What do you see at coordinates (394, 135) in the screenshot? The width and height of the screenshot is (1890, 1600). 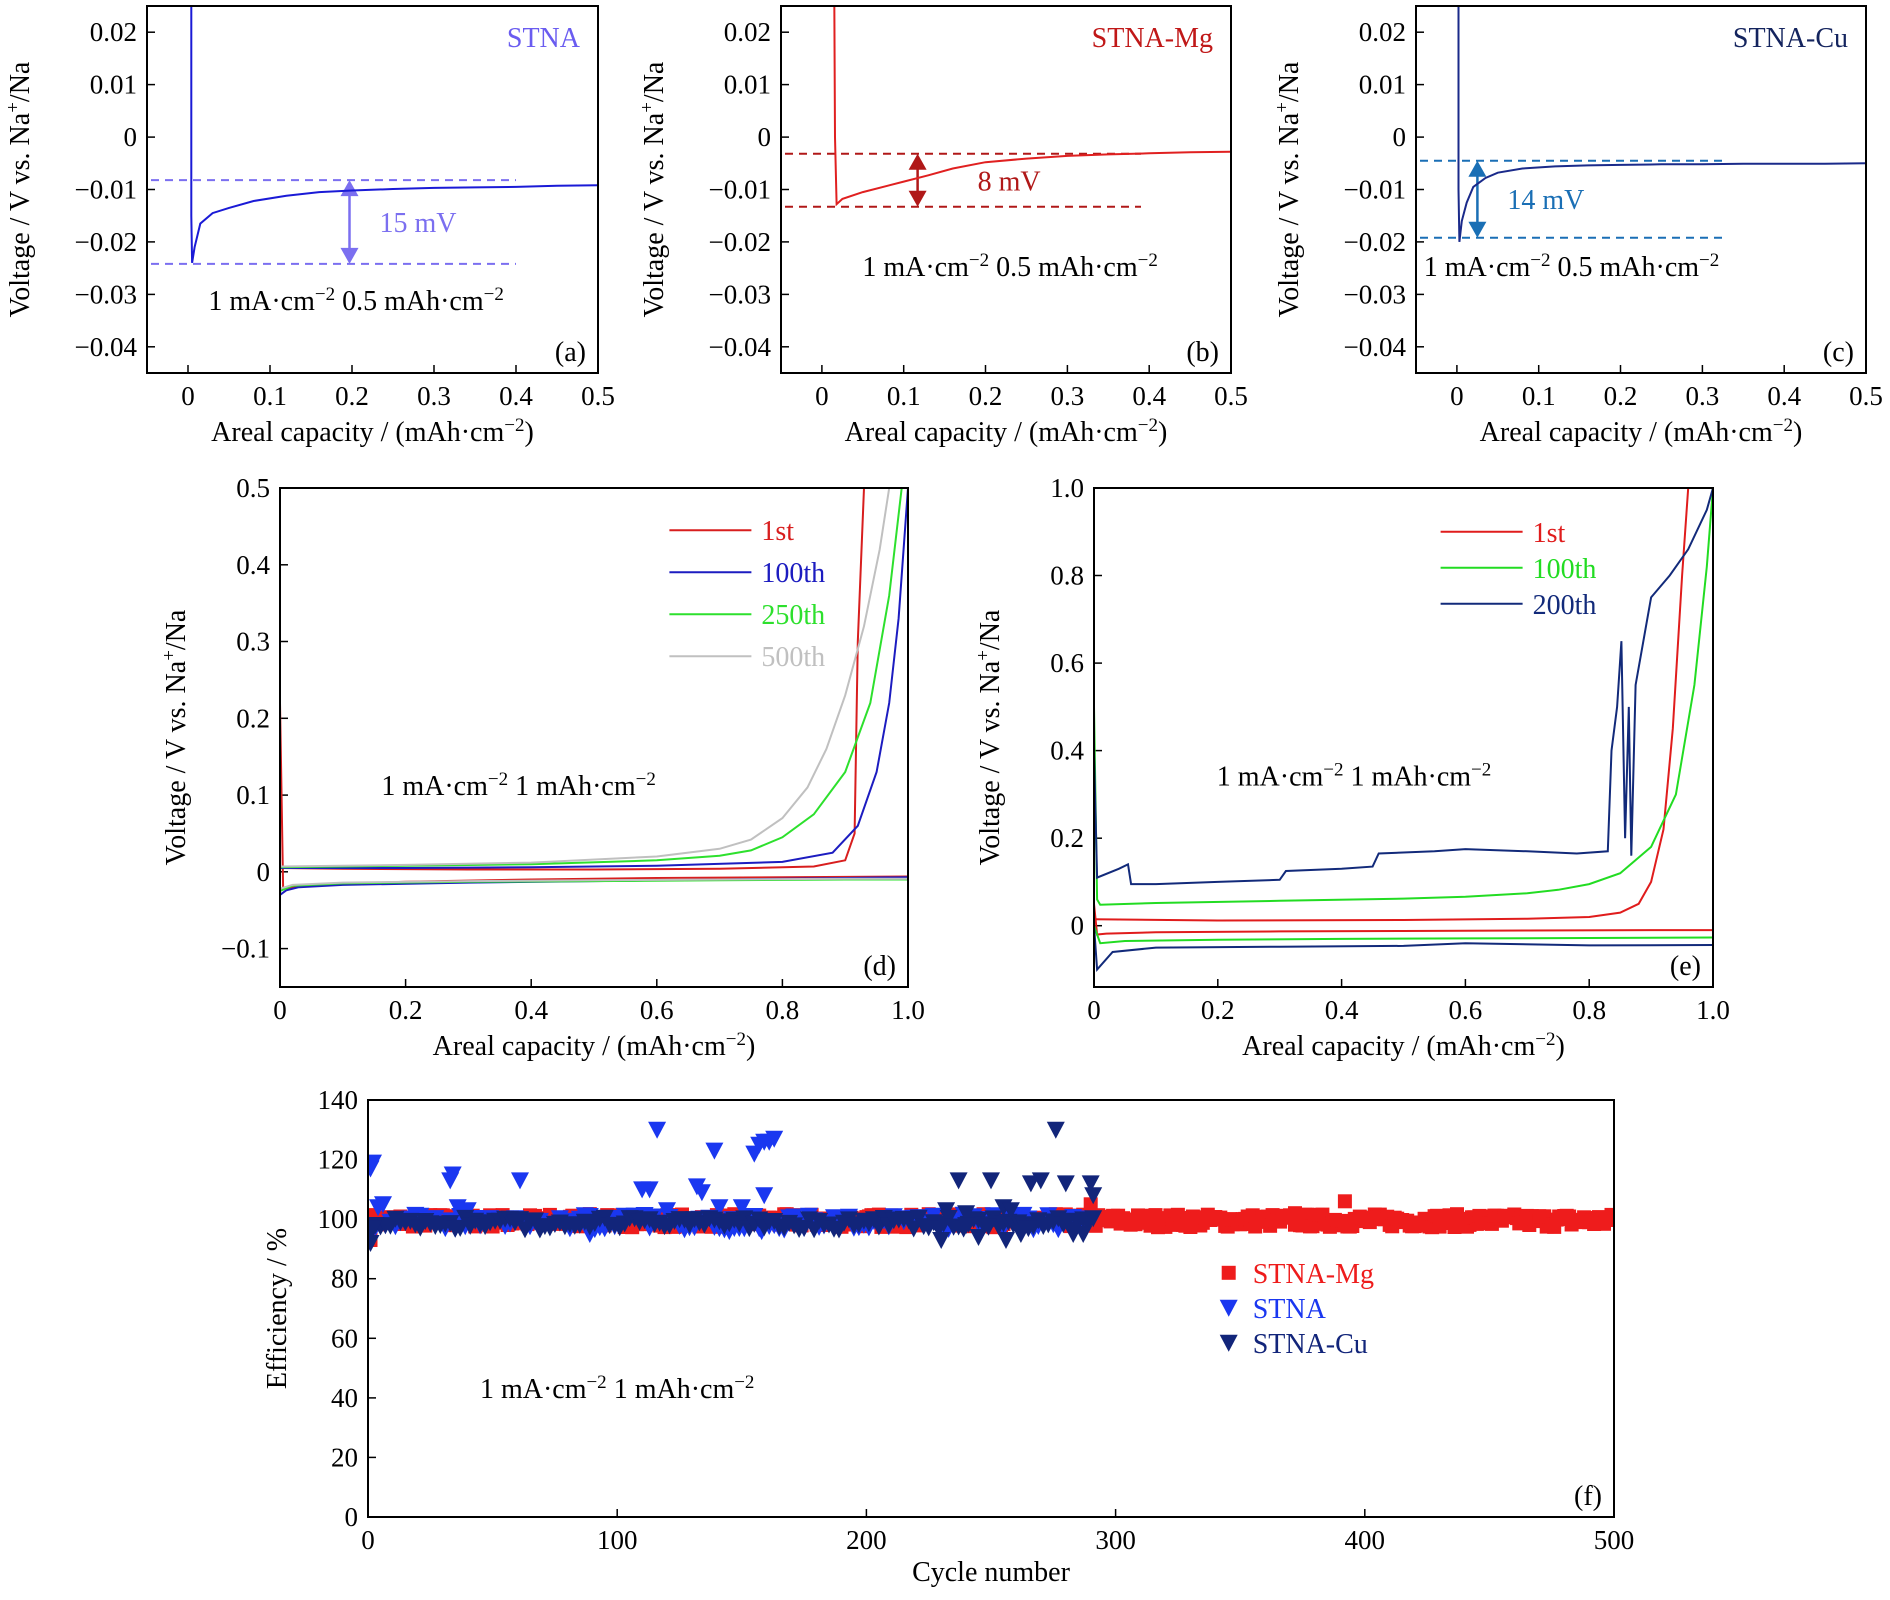 I see `series-line-a` at bounding box center [394, 135].